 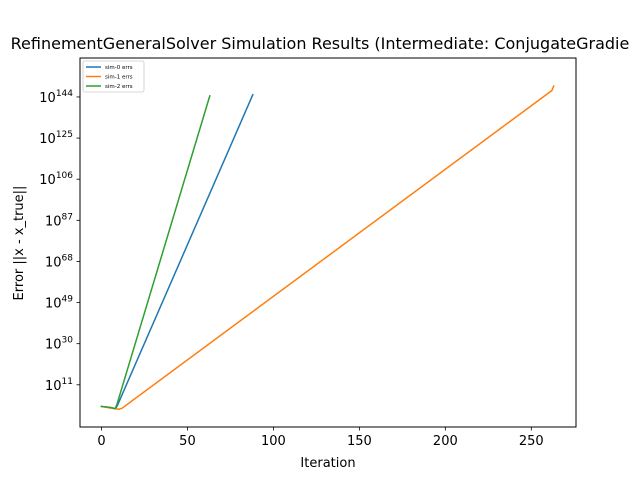 I want to click on legend-frame, so click(x=113, y=76).